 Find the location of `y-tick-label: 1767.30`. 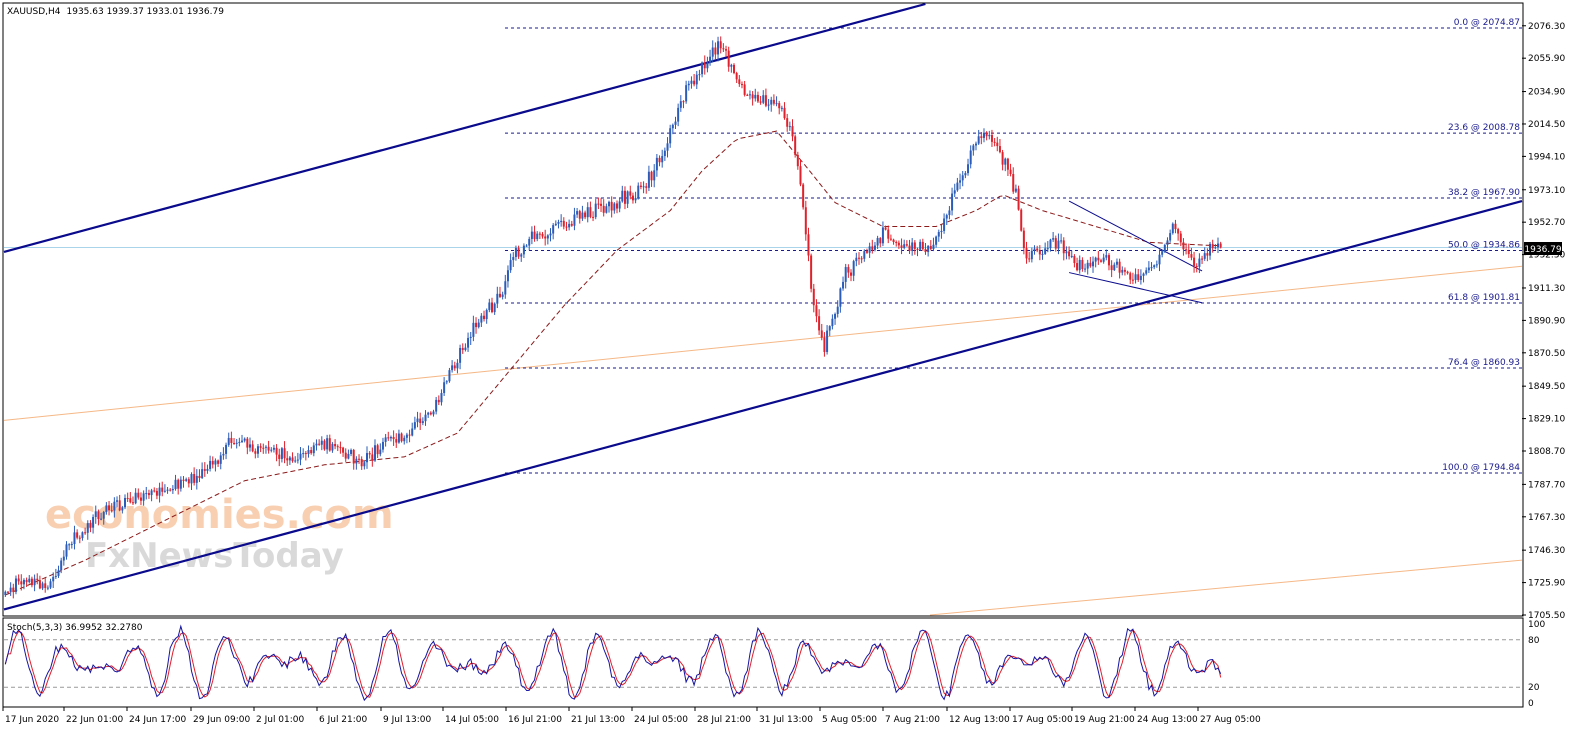

y-tick-label: 1767.30 is located at coordinates (1546, 518).